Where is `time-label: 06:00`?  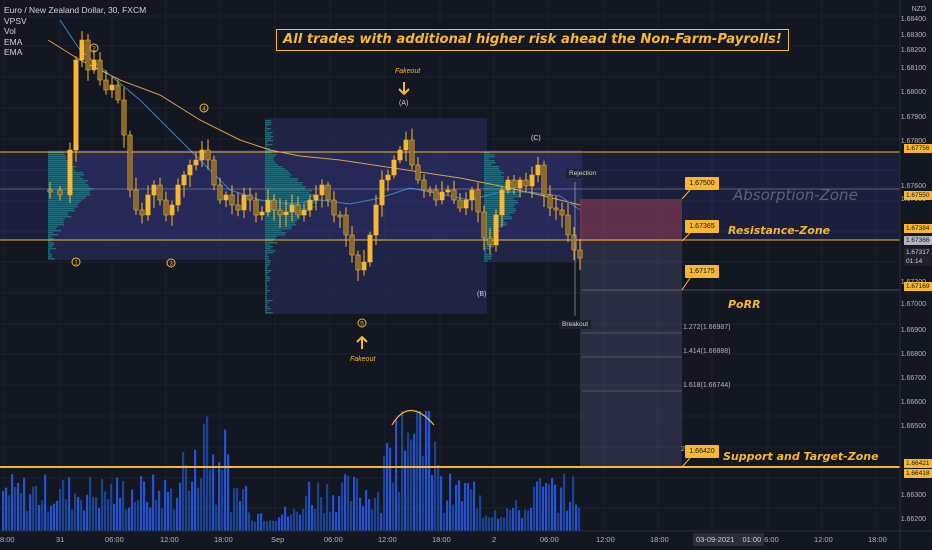 time-label: 06:00 is located at coordinates (333, 539).